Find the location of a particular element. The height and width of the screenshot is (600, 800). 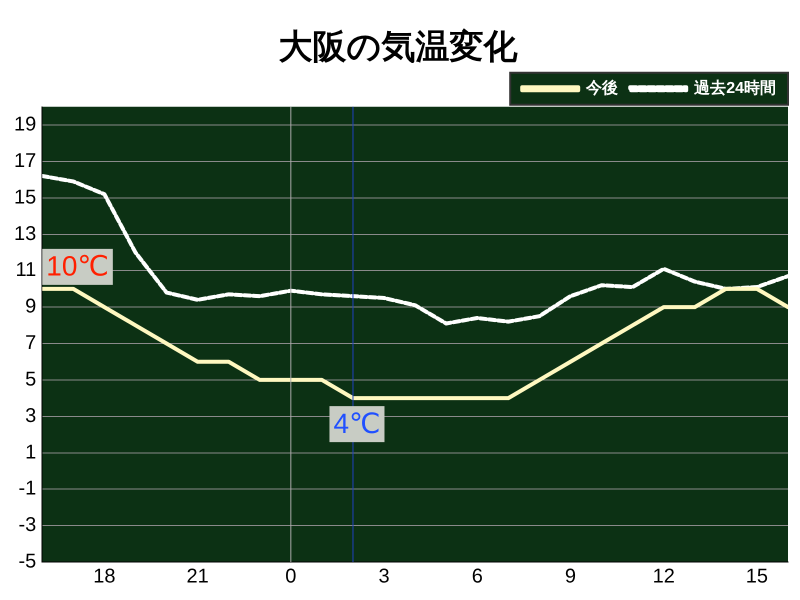

x-tick-label: 12 is located at coordinates (663, 577).